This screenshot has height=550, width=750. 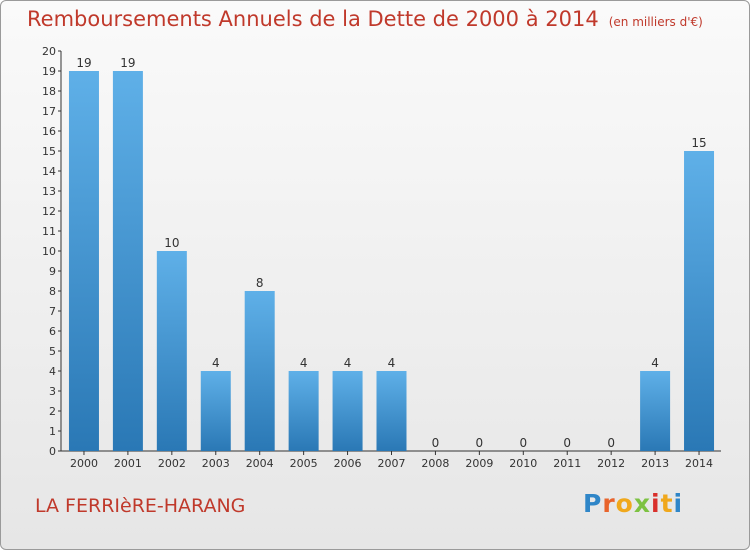 I want to click on y-tick-label: 17, so click(x=49, y=111).